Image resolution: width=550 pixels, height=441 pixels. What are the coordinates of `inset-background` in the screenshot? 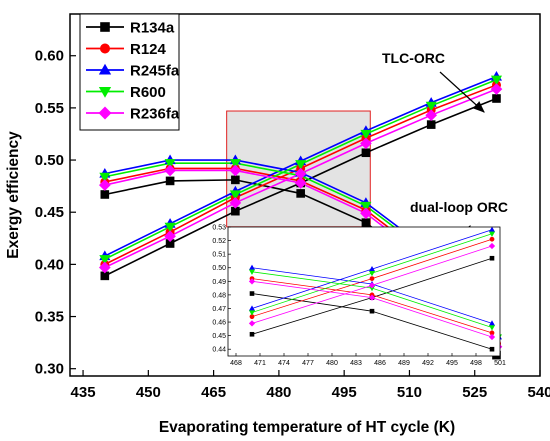 It's located at (364, 291).